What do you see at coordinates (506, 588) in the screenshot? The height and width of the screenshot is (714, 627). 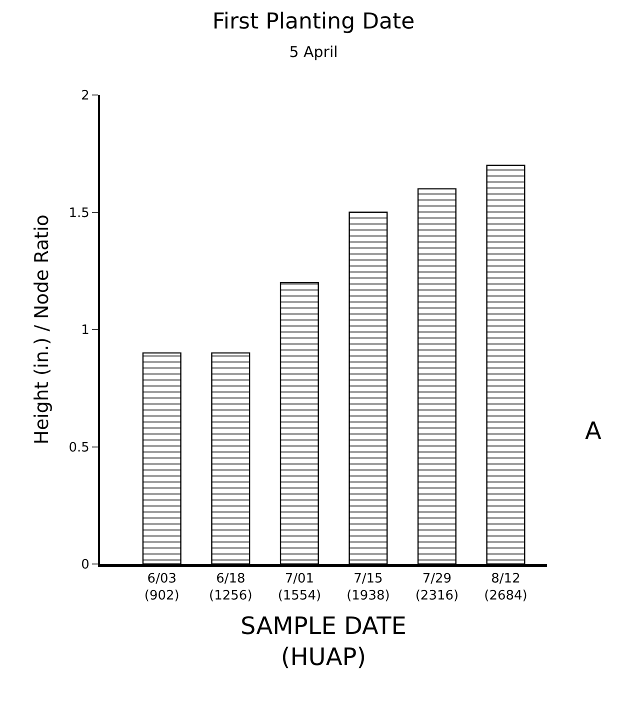 I see `x-tick-label: 8/12 (2684)` at bounding box center [506, 588].